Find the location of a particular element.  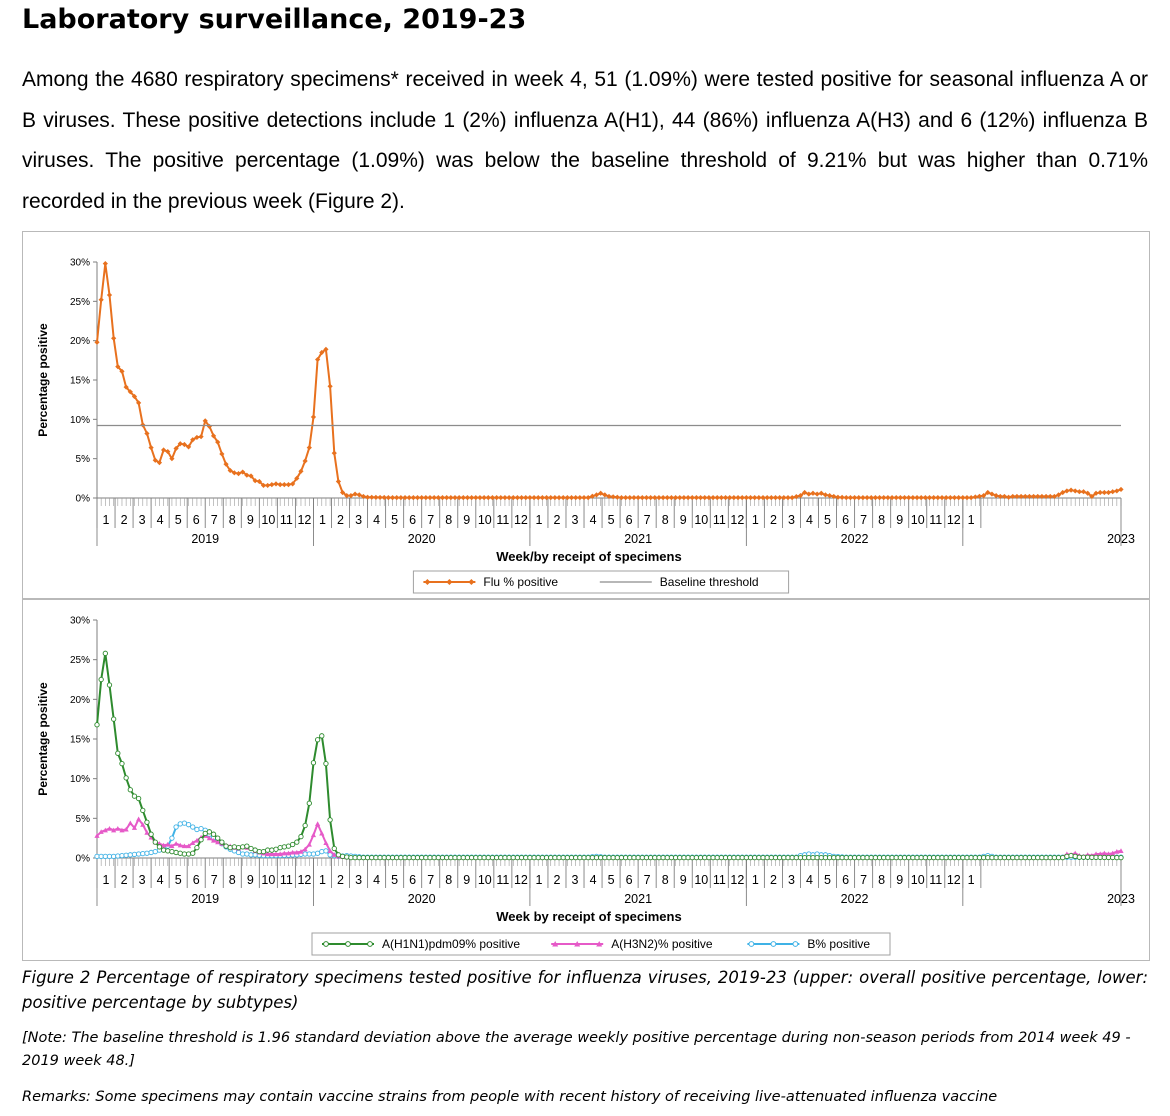

month-label: 10 is located at coordinates (485, 520).